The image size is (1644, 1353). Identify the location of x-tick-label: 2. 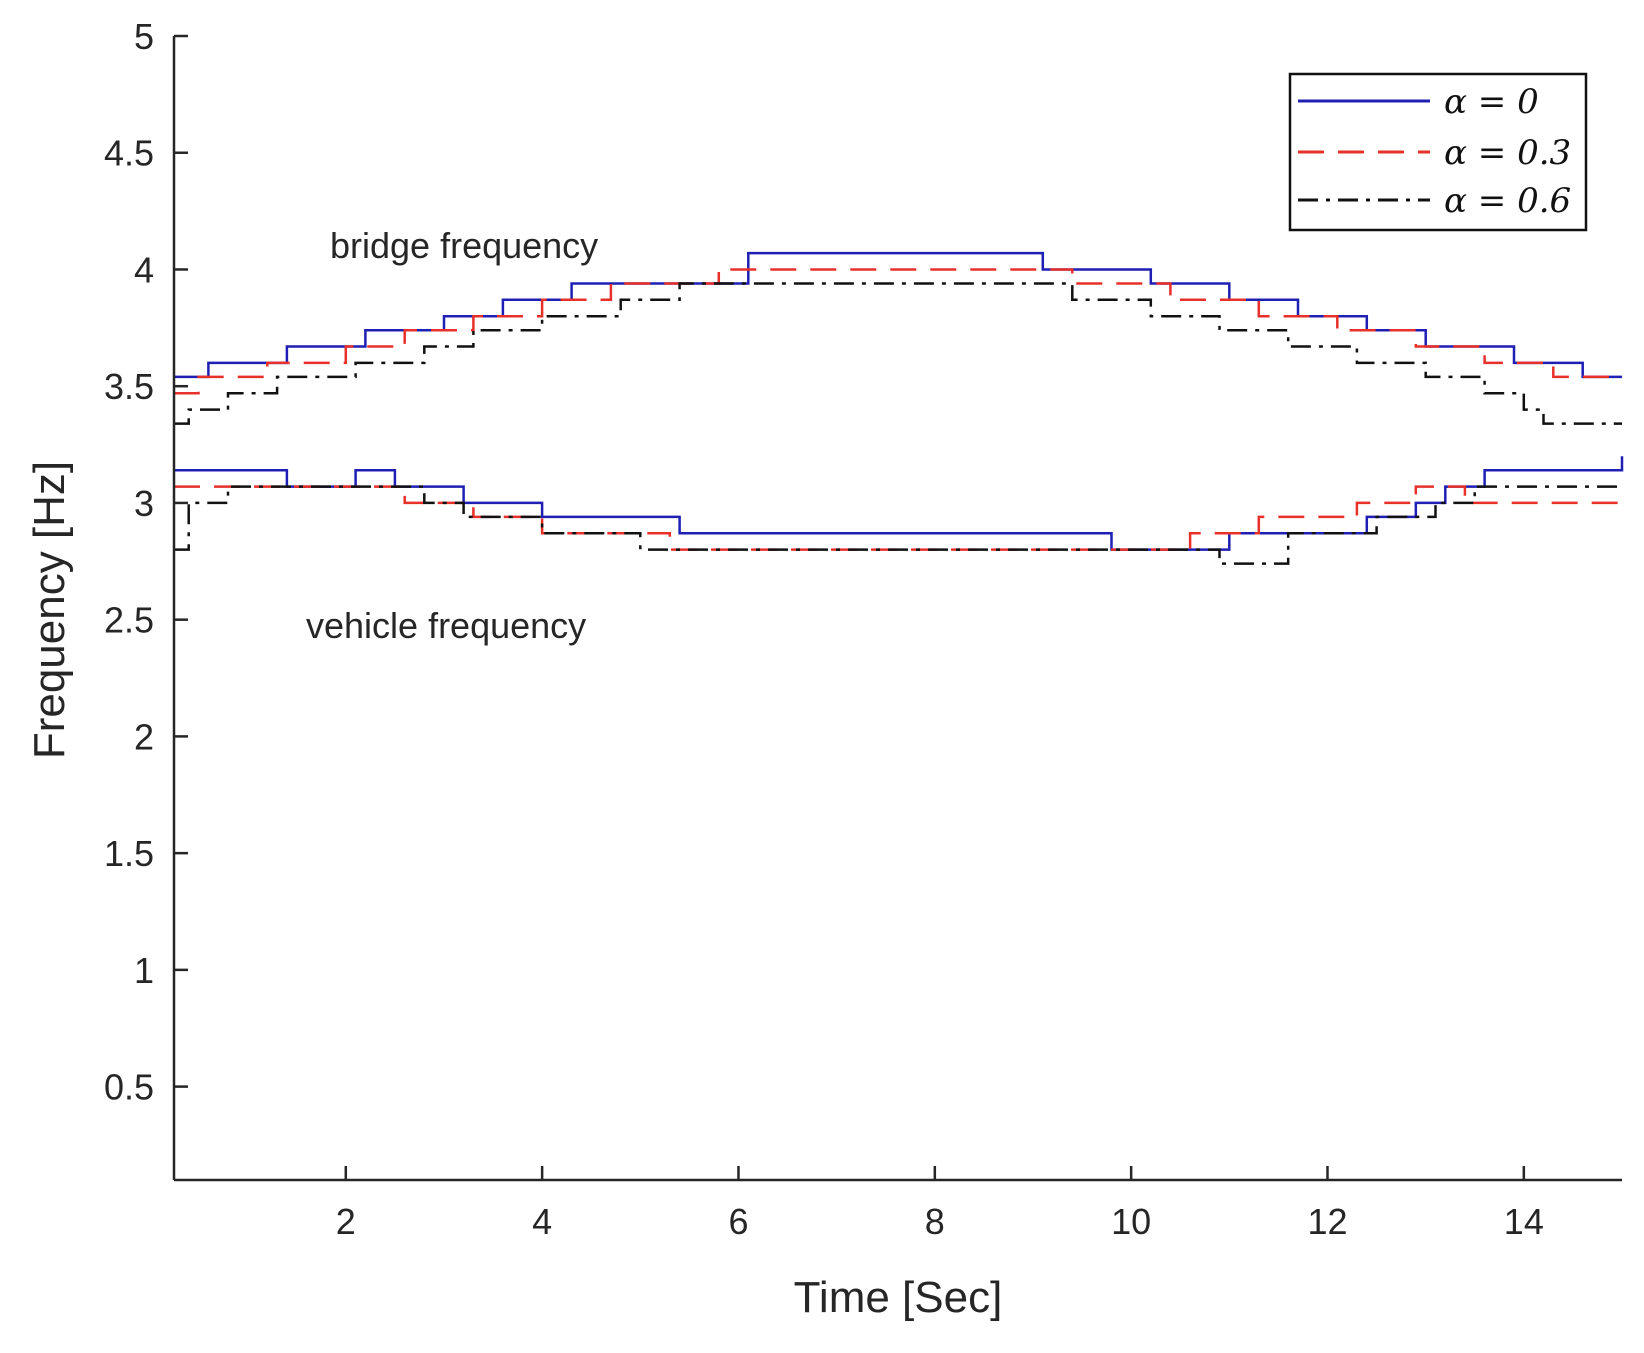
(346, 1221).